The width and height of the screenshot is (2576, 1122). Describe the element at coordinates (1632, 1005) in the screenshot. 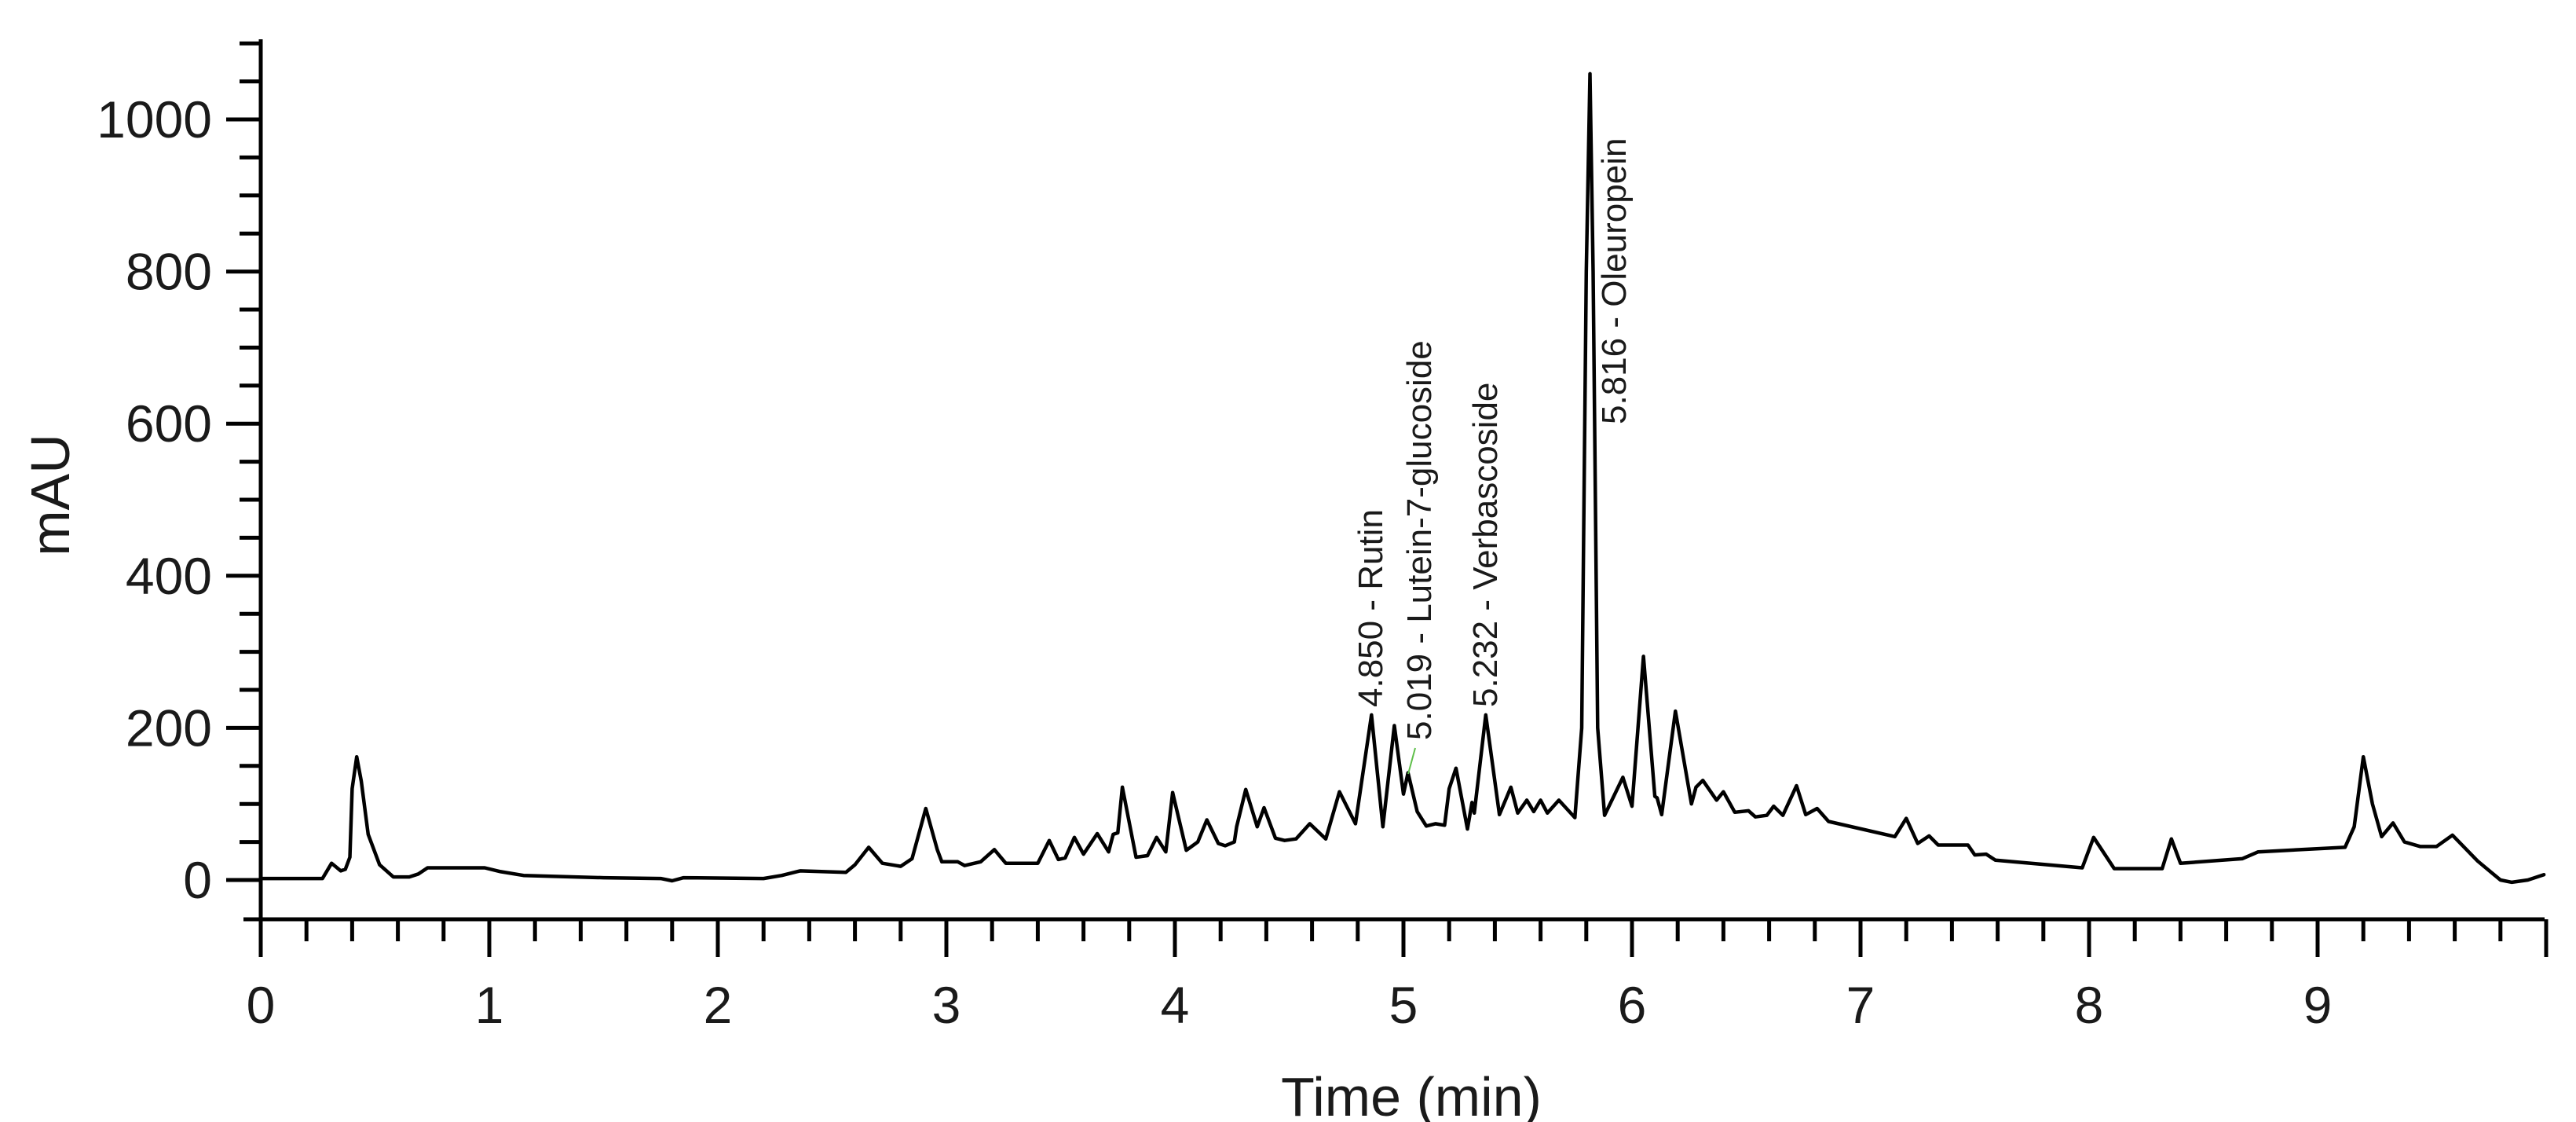

I see `x-tick-label: 6` at that location.